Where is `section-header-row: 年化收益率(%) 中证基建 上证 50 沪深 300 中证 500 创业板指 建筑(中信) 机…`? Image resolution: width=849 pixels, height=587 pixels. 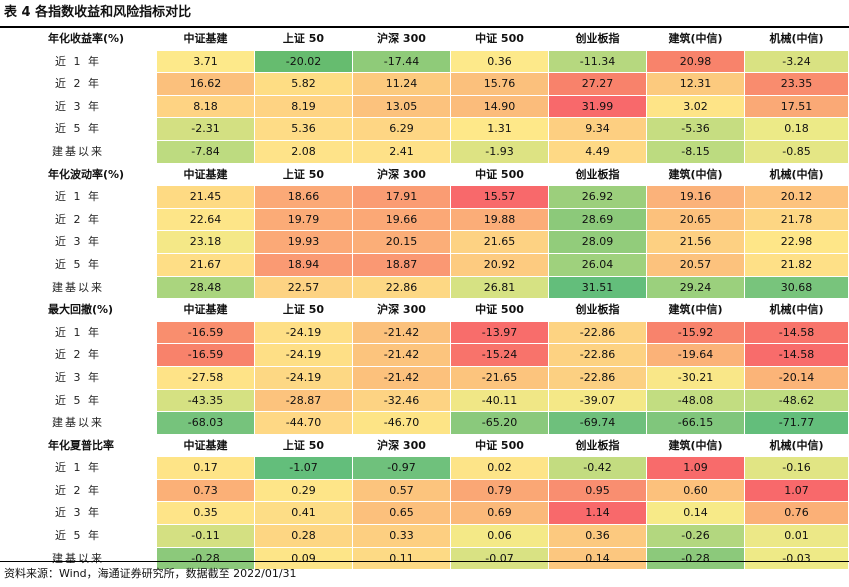
section-header-row: 年化收益率(%) 中证基建 上证 50 沪深 300 中证 500 创业板指 建筑(中信) 机… is located at coordinates (424, 39).